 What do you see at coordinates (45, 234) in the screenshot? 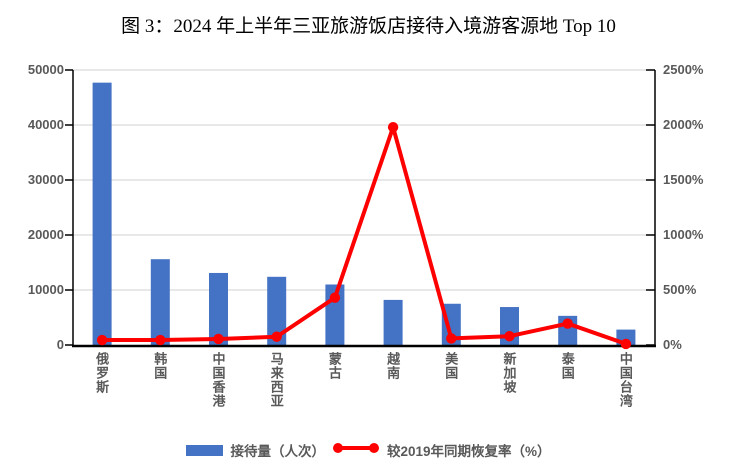
I see `left-axis-label-20000: 20000` at bounding box center [45, 234].